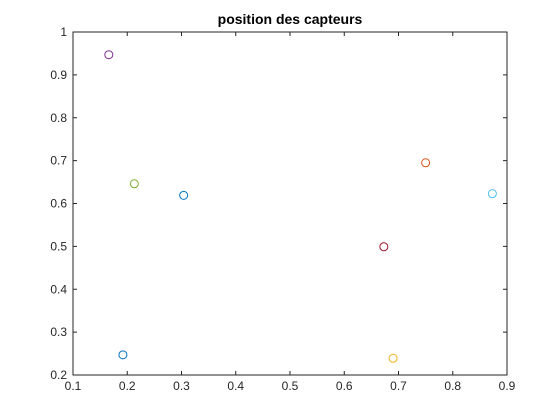 The width and height of the screenshot is (560, 420). Describe the element at coordinates (63, 32) in the screenshot. I see `y-tick-label: 1` at that location.